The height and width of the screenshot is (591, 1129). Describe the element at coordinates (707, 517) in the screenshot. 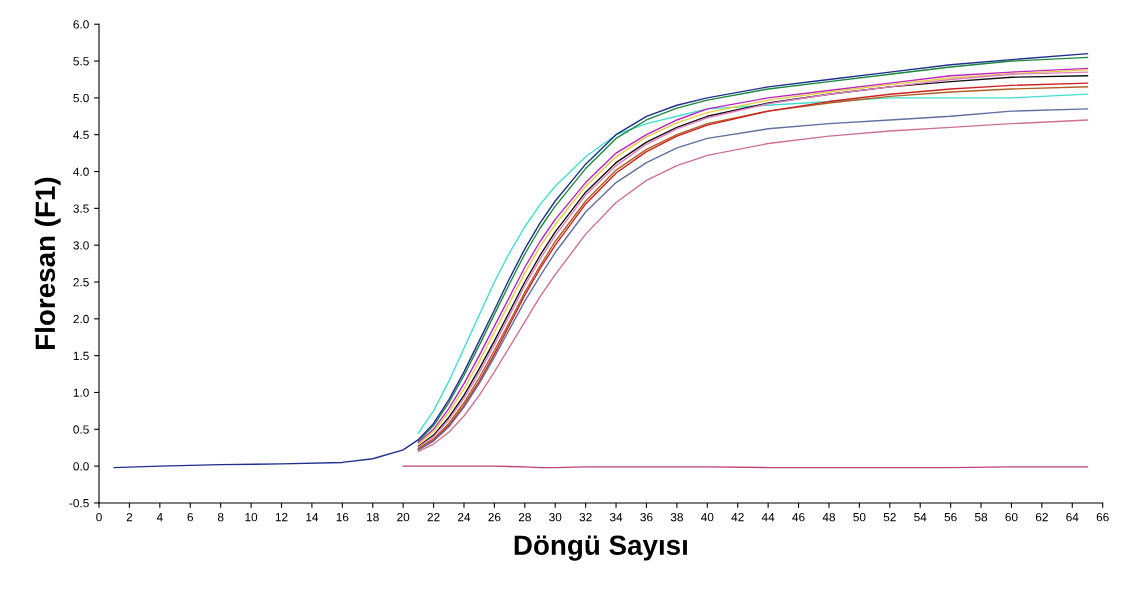

I see `x-tick-label: 40` at that location.